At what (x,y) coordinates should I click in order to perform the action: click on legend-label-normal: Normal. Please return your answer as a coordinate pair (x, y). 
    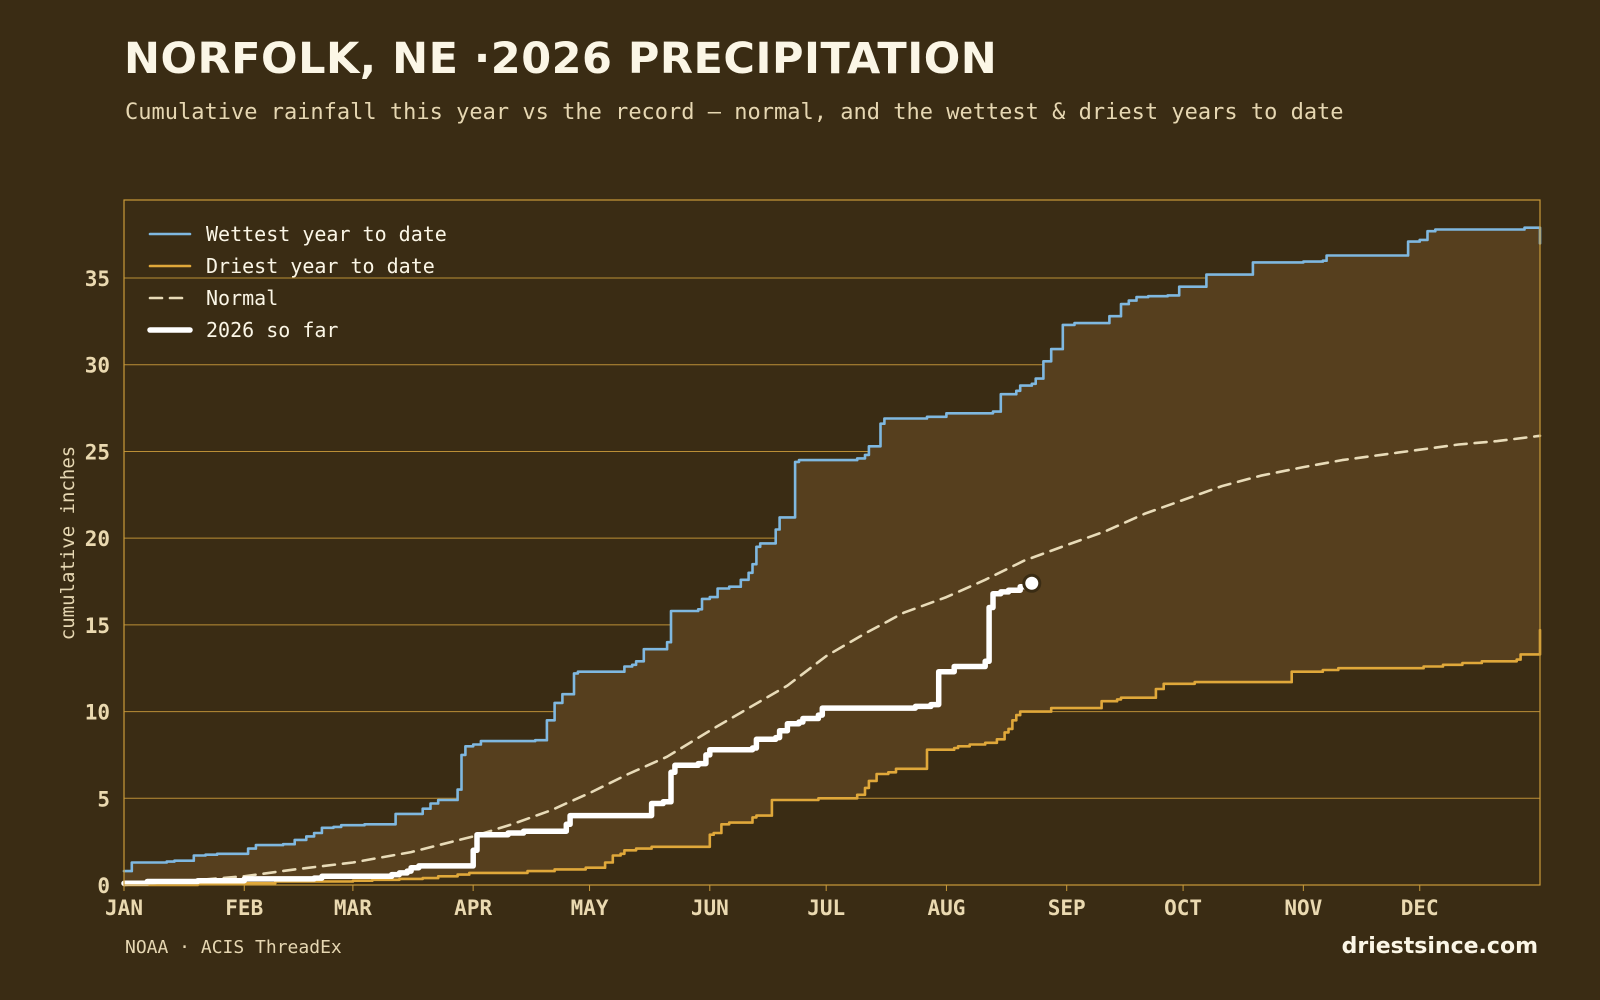
    Looking at the image, I should click on (242, 298).